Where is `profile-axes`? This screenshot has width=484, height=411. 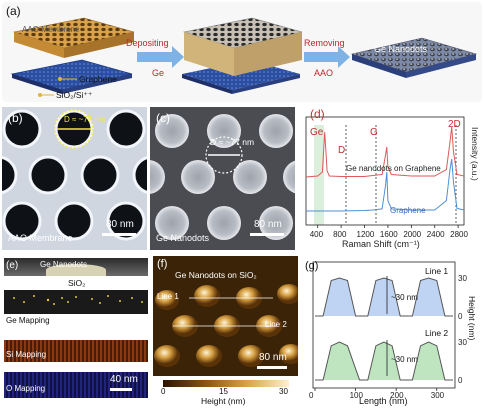
profile-axes is located at coordinates (384, 325).